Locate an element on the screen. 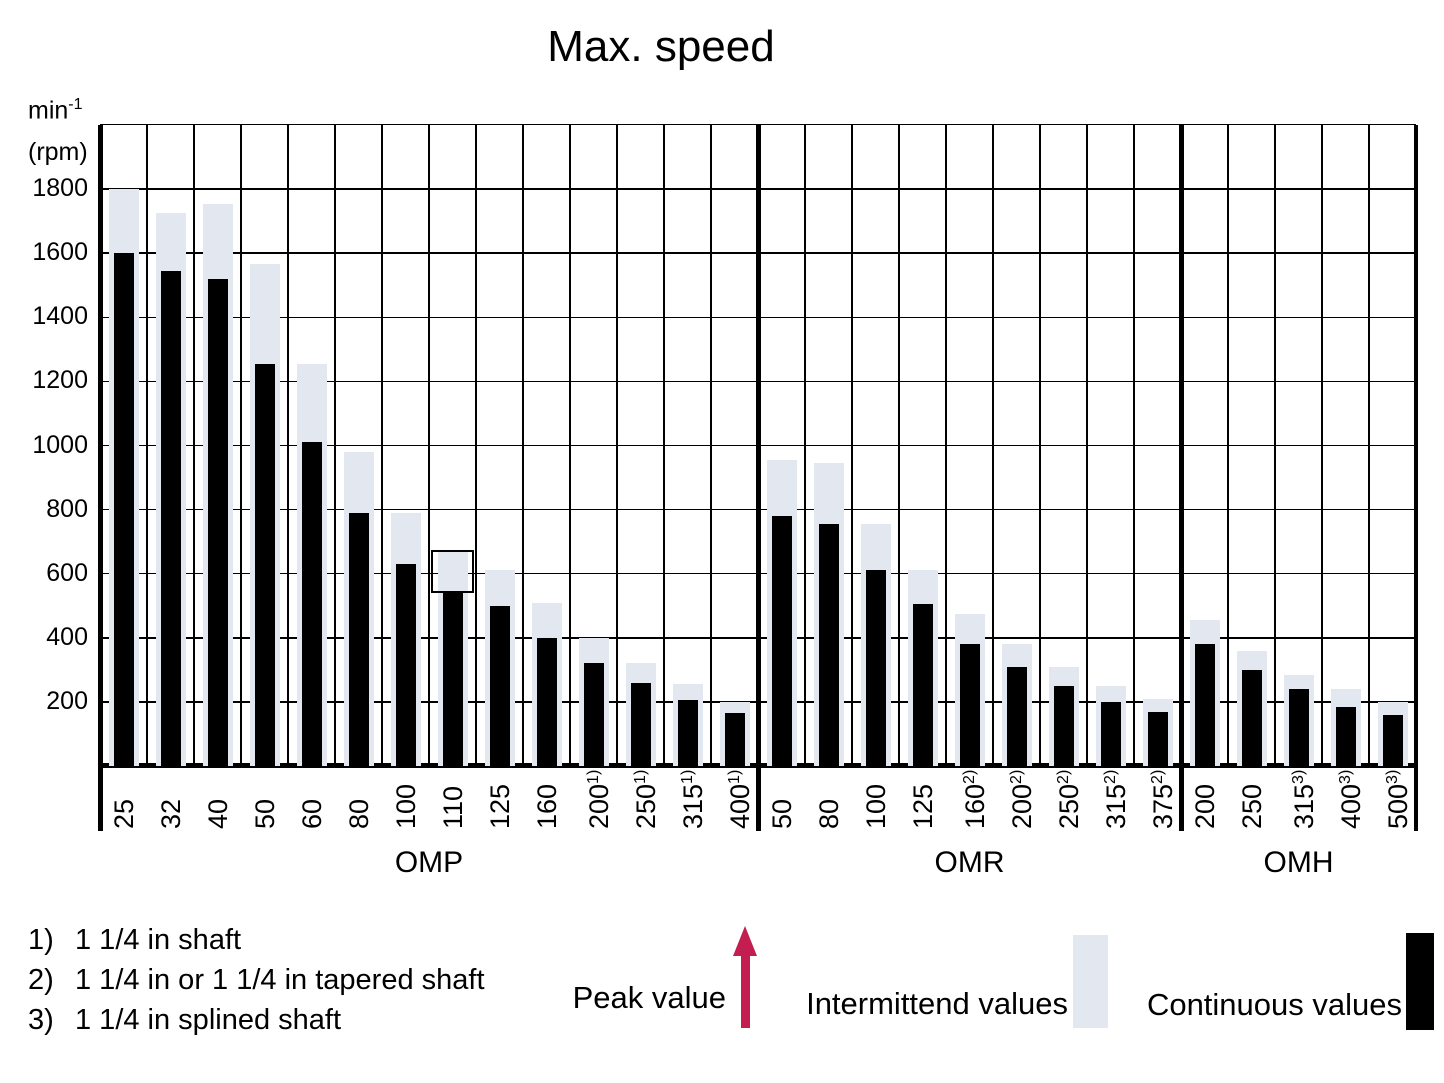  y-tick-label-1400: 1400 is located at coordinates (60, 316).